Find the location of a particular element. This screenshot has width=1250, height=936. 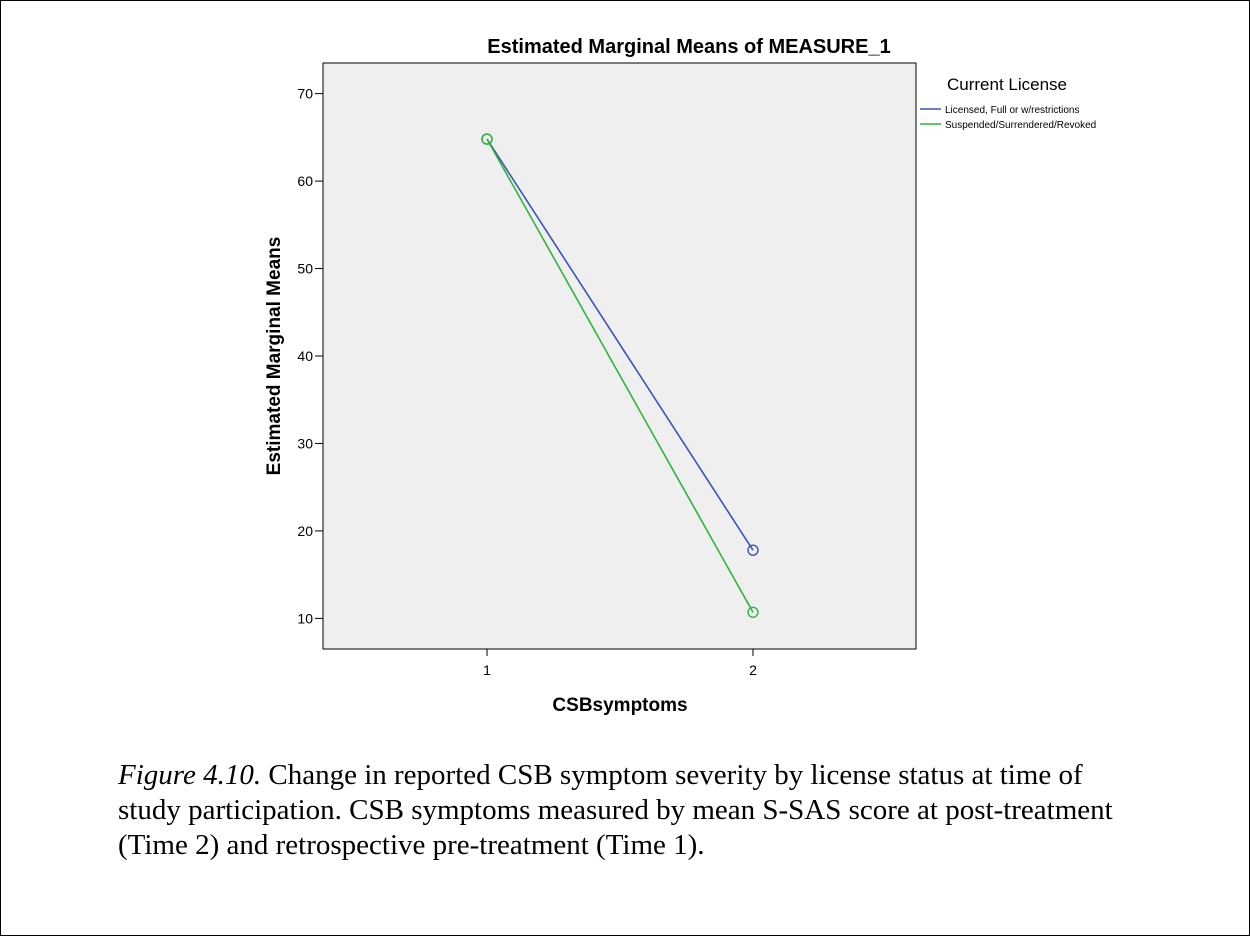

series-layer is located at coordinates (620, 375).